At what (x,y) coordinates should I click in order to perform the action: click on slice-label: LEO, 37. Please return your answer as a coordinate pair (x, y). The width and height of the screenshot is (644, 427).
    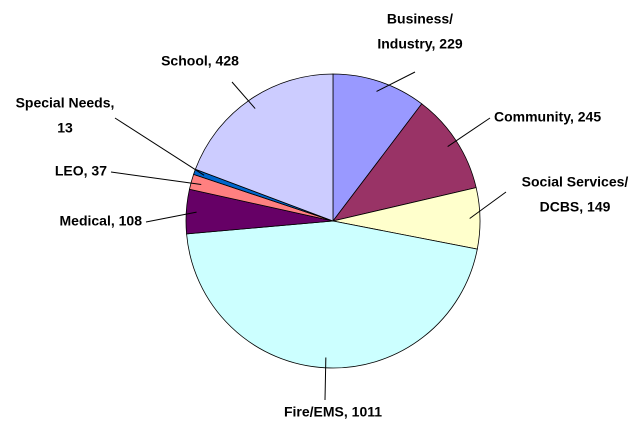
    Looking at the image, I should click on (81, 171).